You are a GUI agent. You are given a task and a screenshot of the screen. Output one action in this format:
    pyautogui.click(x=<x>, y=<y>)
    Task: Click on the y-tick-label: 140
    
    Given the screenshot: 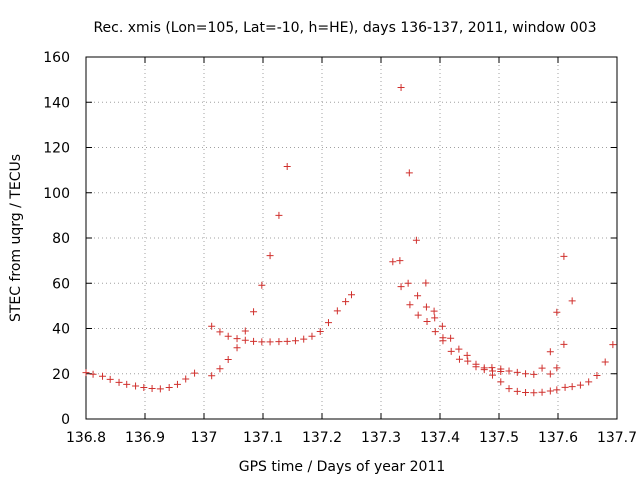 What is the action you would take?
    pyautogui.click(x=56, y=103)
    